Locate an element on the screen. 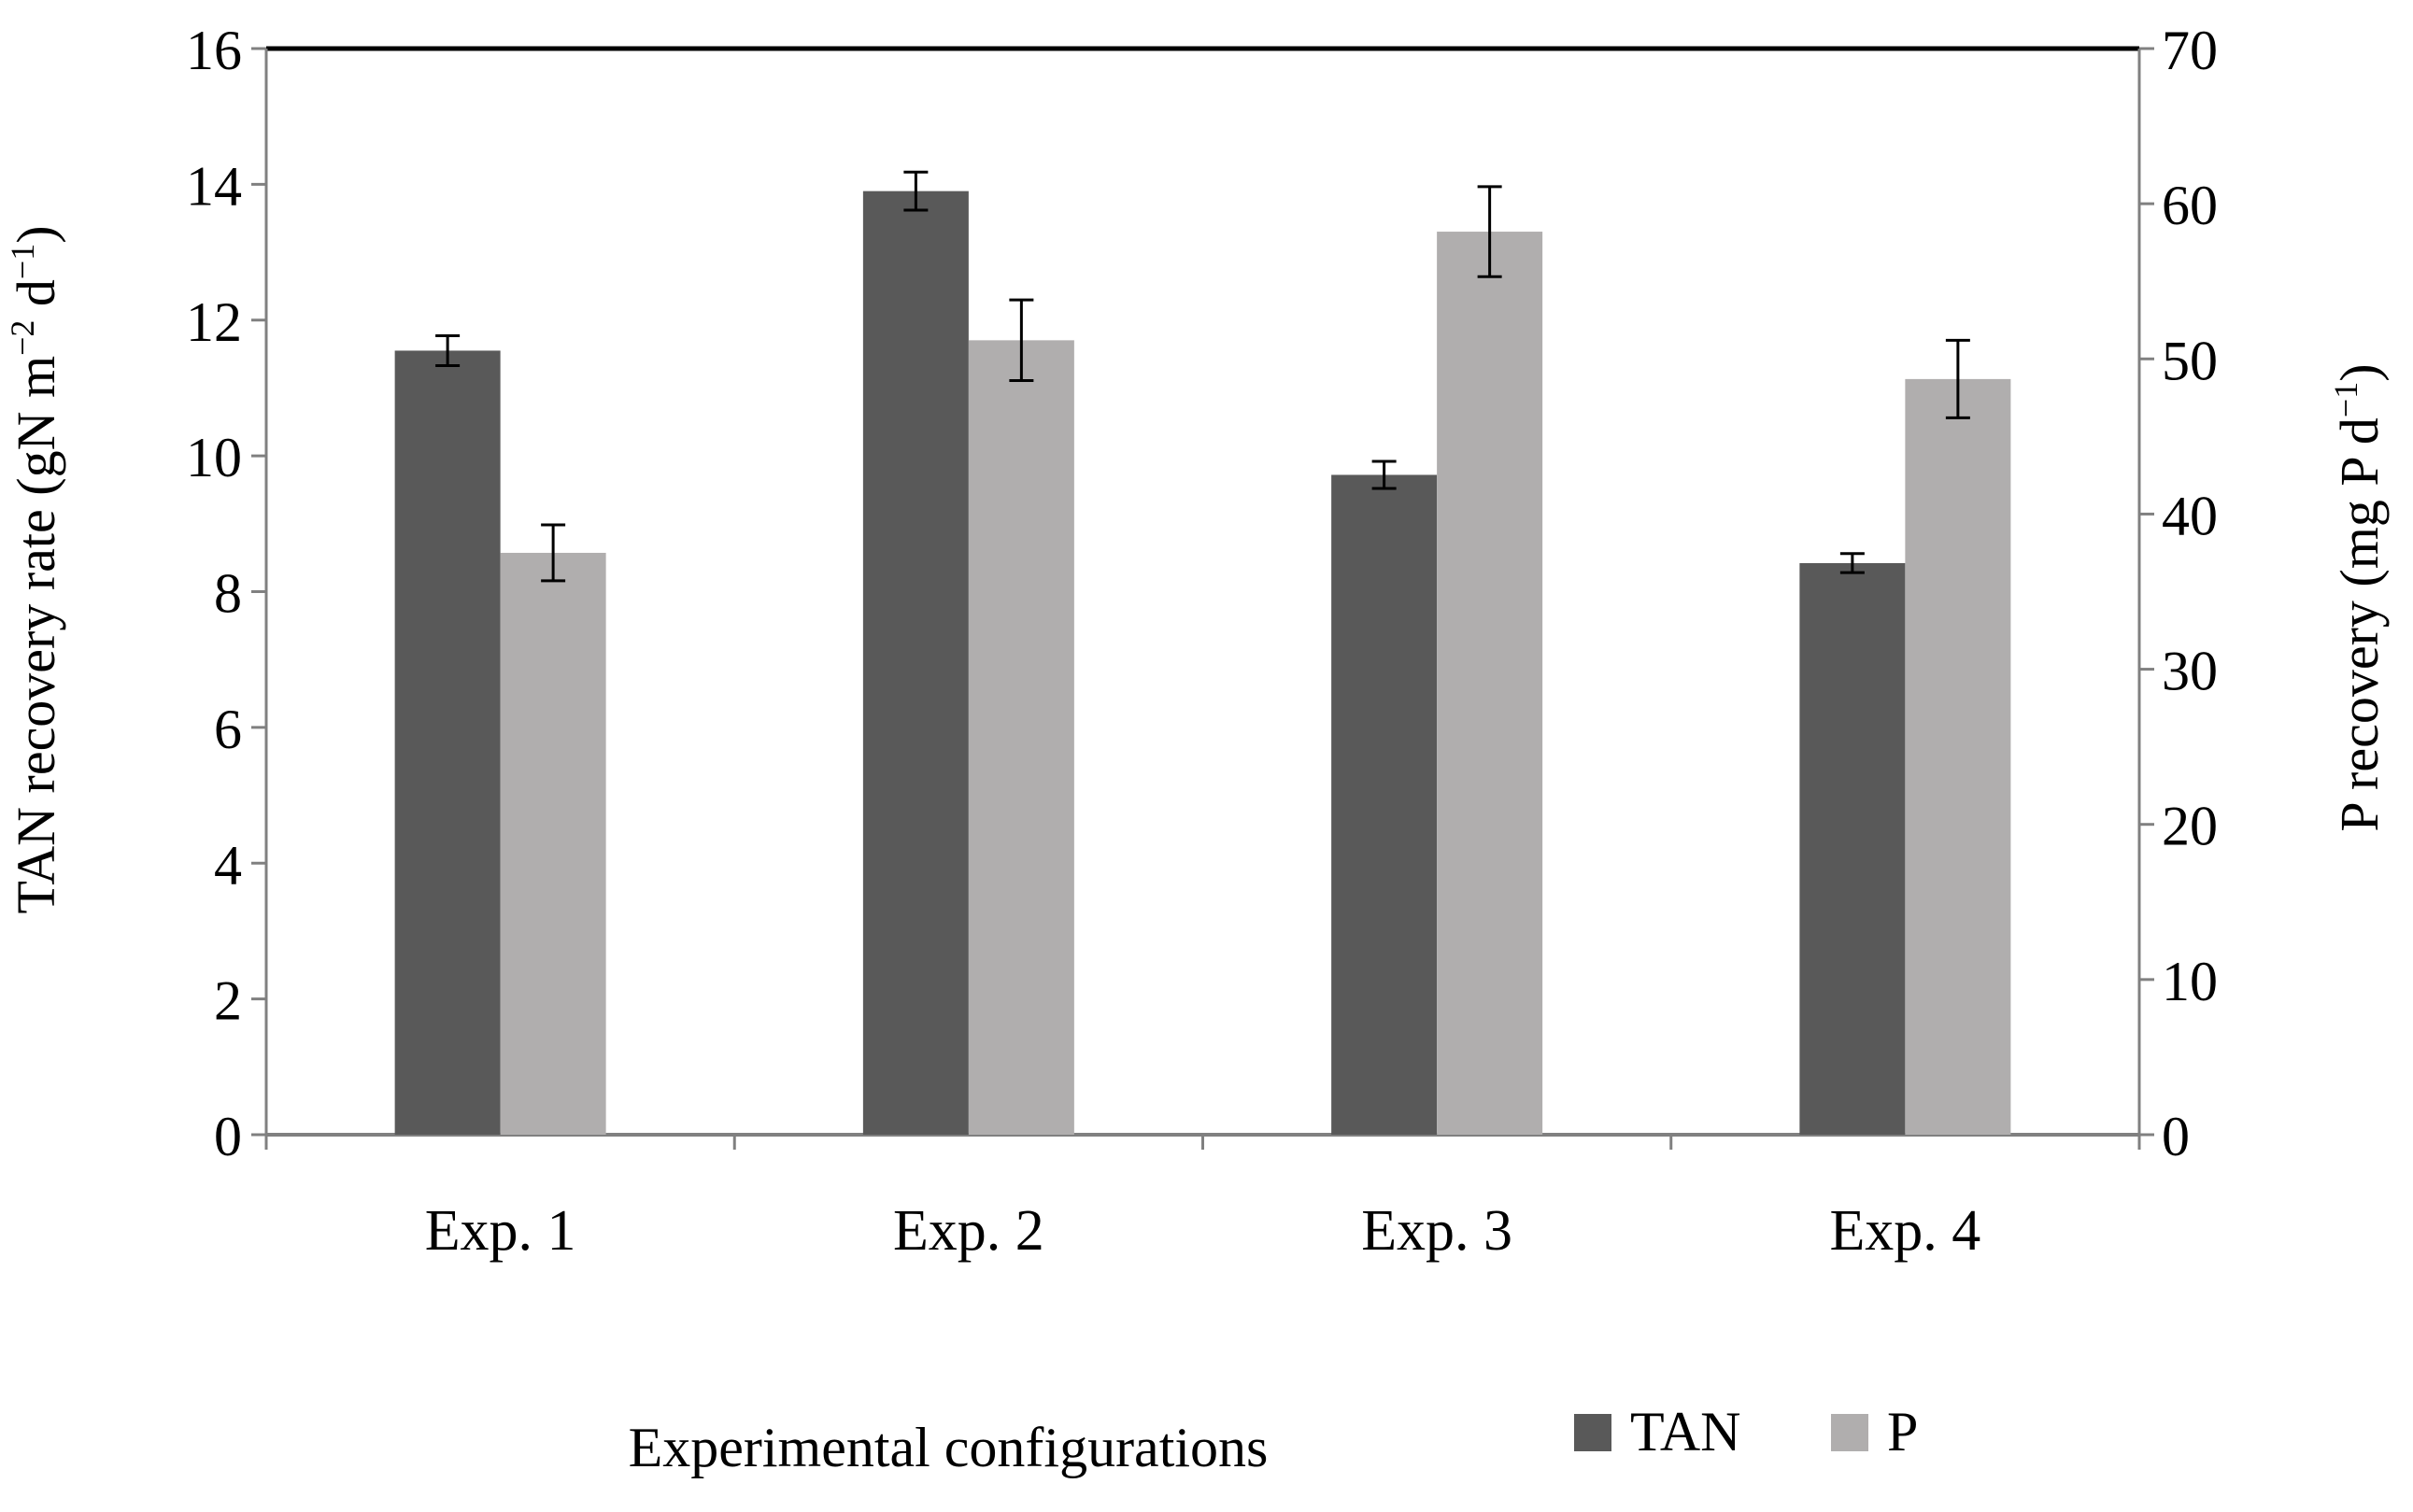 This screenshot has width=2413, height=1512. right-tick-label: 30 is located at coordinates (2190, 671).